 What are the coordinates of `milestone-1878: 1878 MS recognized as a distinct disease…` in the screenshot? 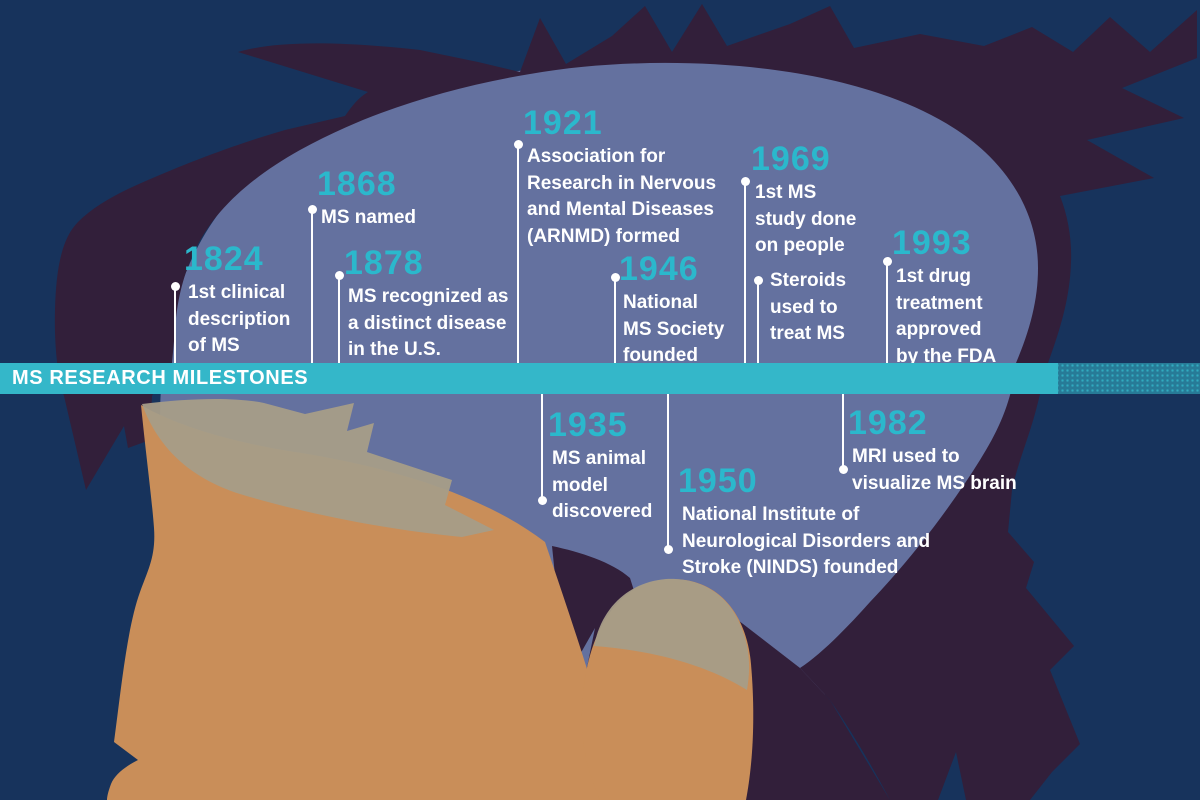 It's located at (426, 304).